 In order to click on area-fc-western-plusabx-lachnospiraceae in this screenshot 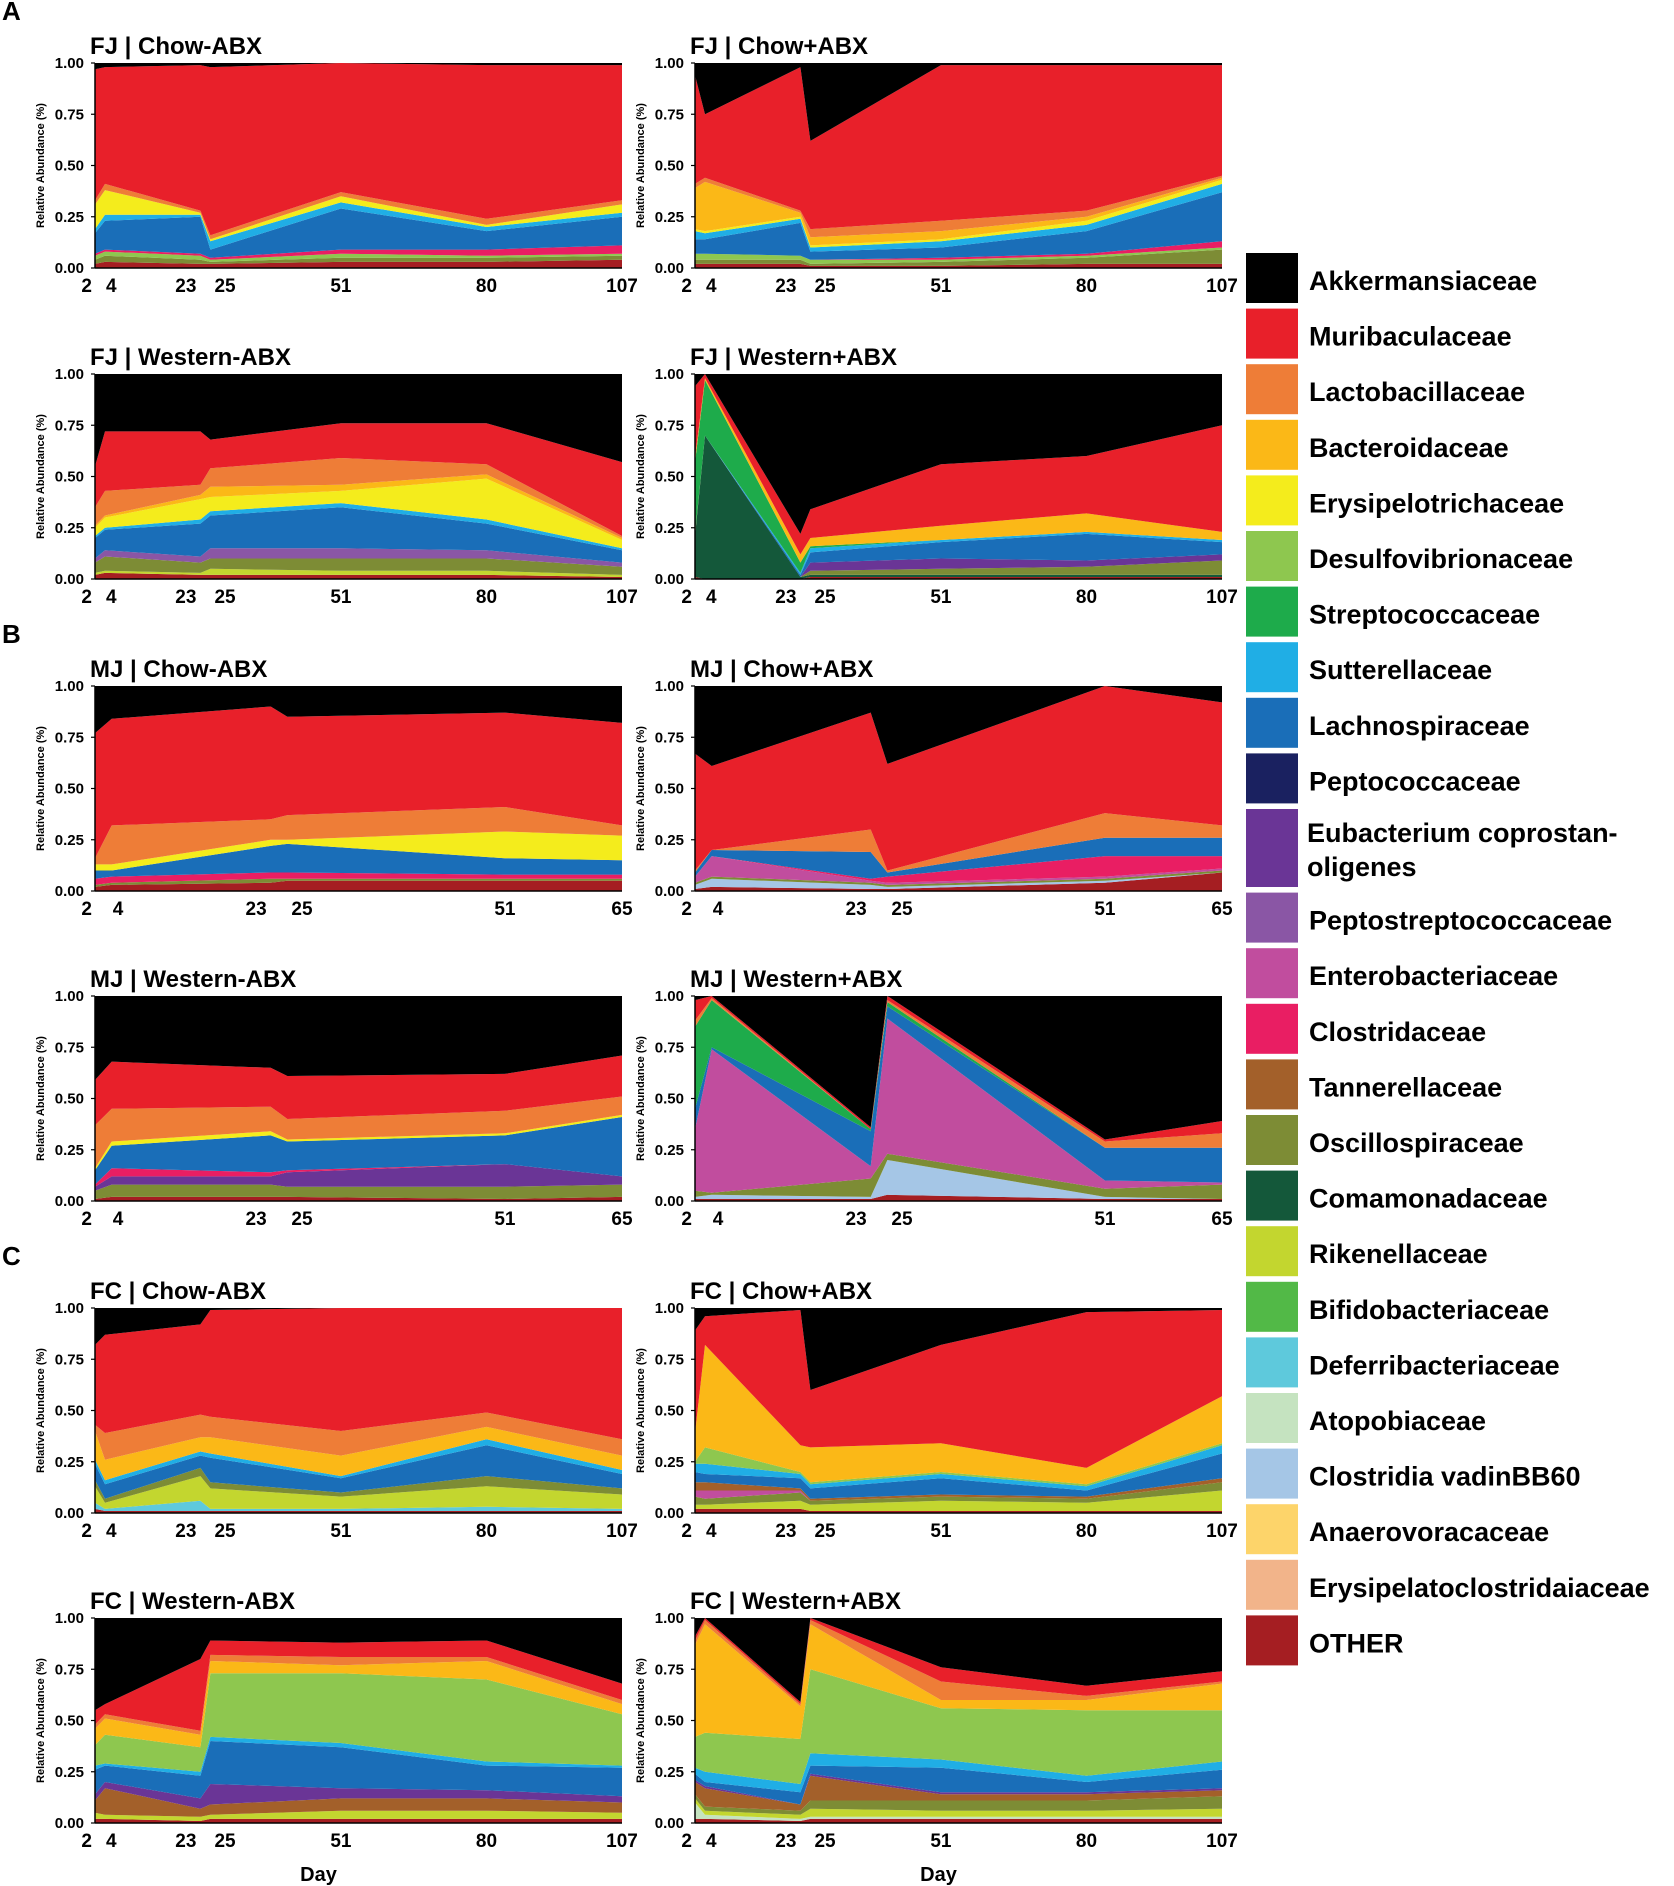, I will do `click(958, 1785)`.